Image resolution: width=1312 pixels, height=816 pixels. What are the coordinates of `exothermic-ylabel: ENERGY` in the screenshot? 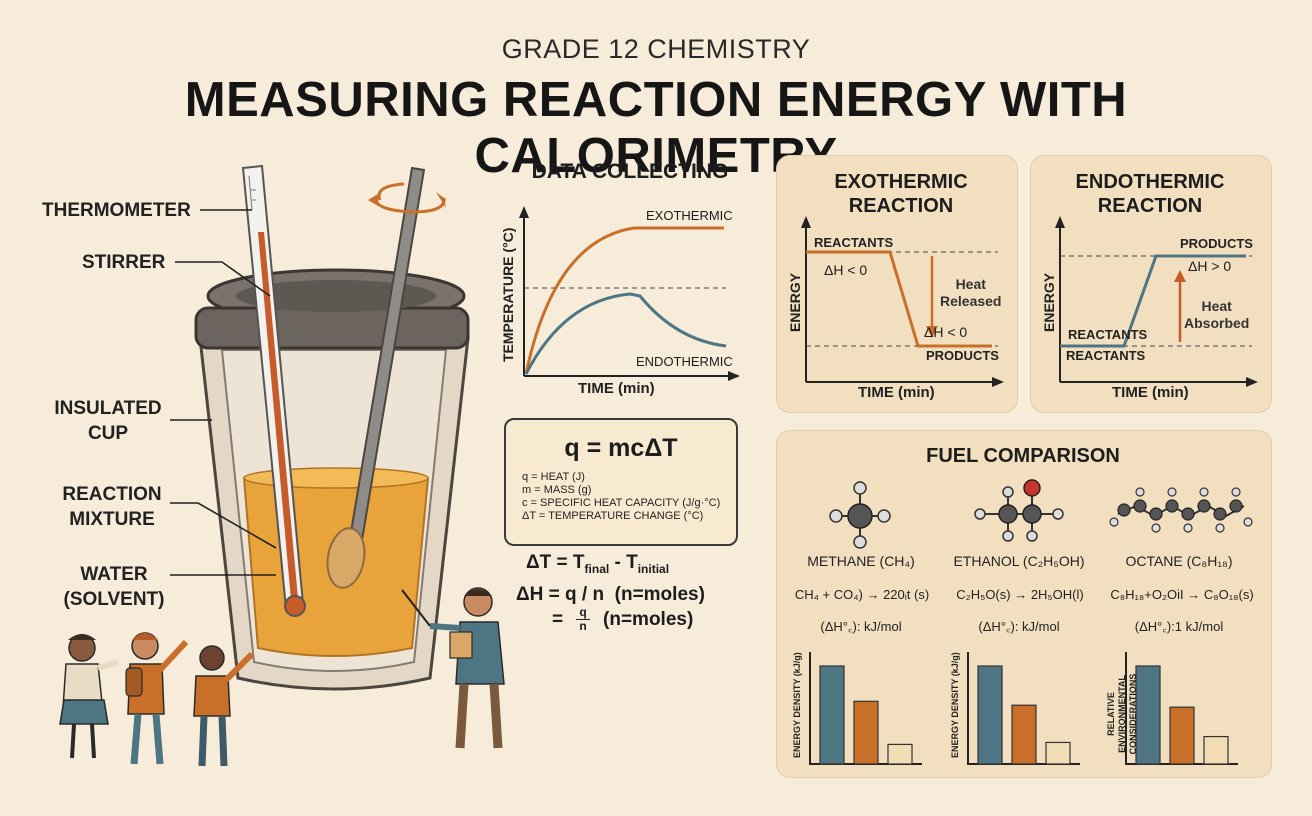 It's located at (795, 302).